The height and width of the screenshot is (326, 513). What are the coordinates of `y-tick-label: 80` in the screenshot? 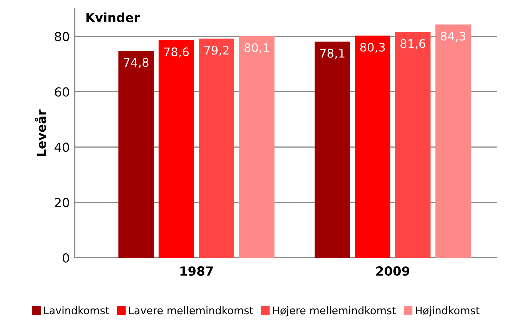 It's located at (62, 37).